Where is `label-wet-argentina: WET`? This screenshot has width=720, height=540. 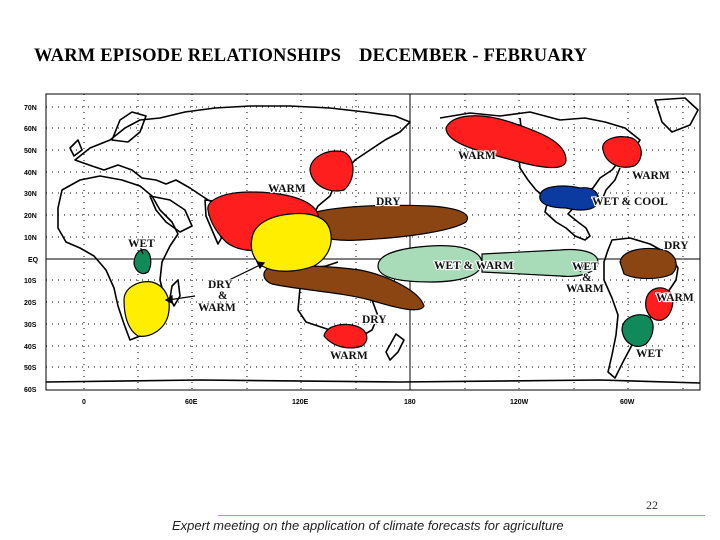
label-wet-argentina: WET is located at coordinates (649, 354).